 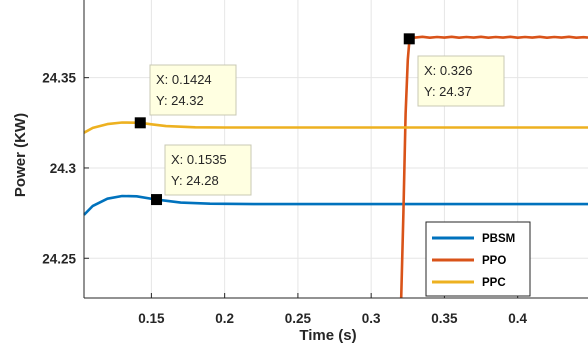 What do you see at coordinates (224, 318) in the screenshot?
I see `x-tick-label: 0.2` at bounding box center [224, 318].